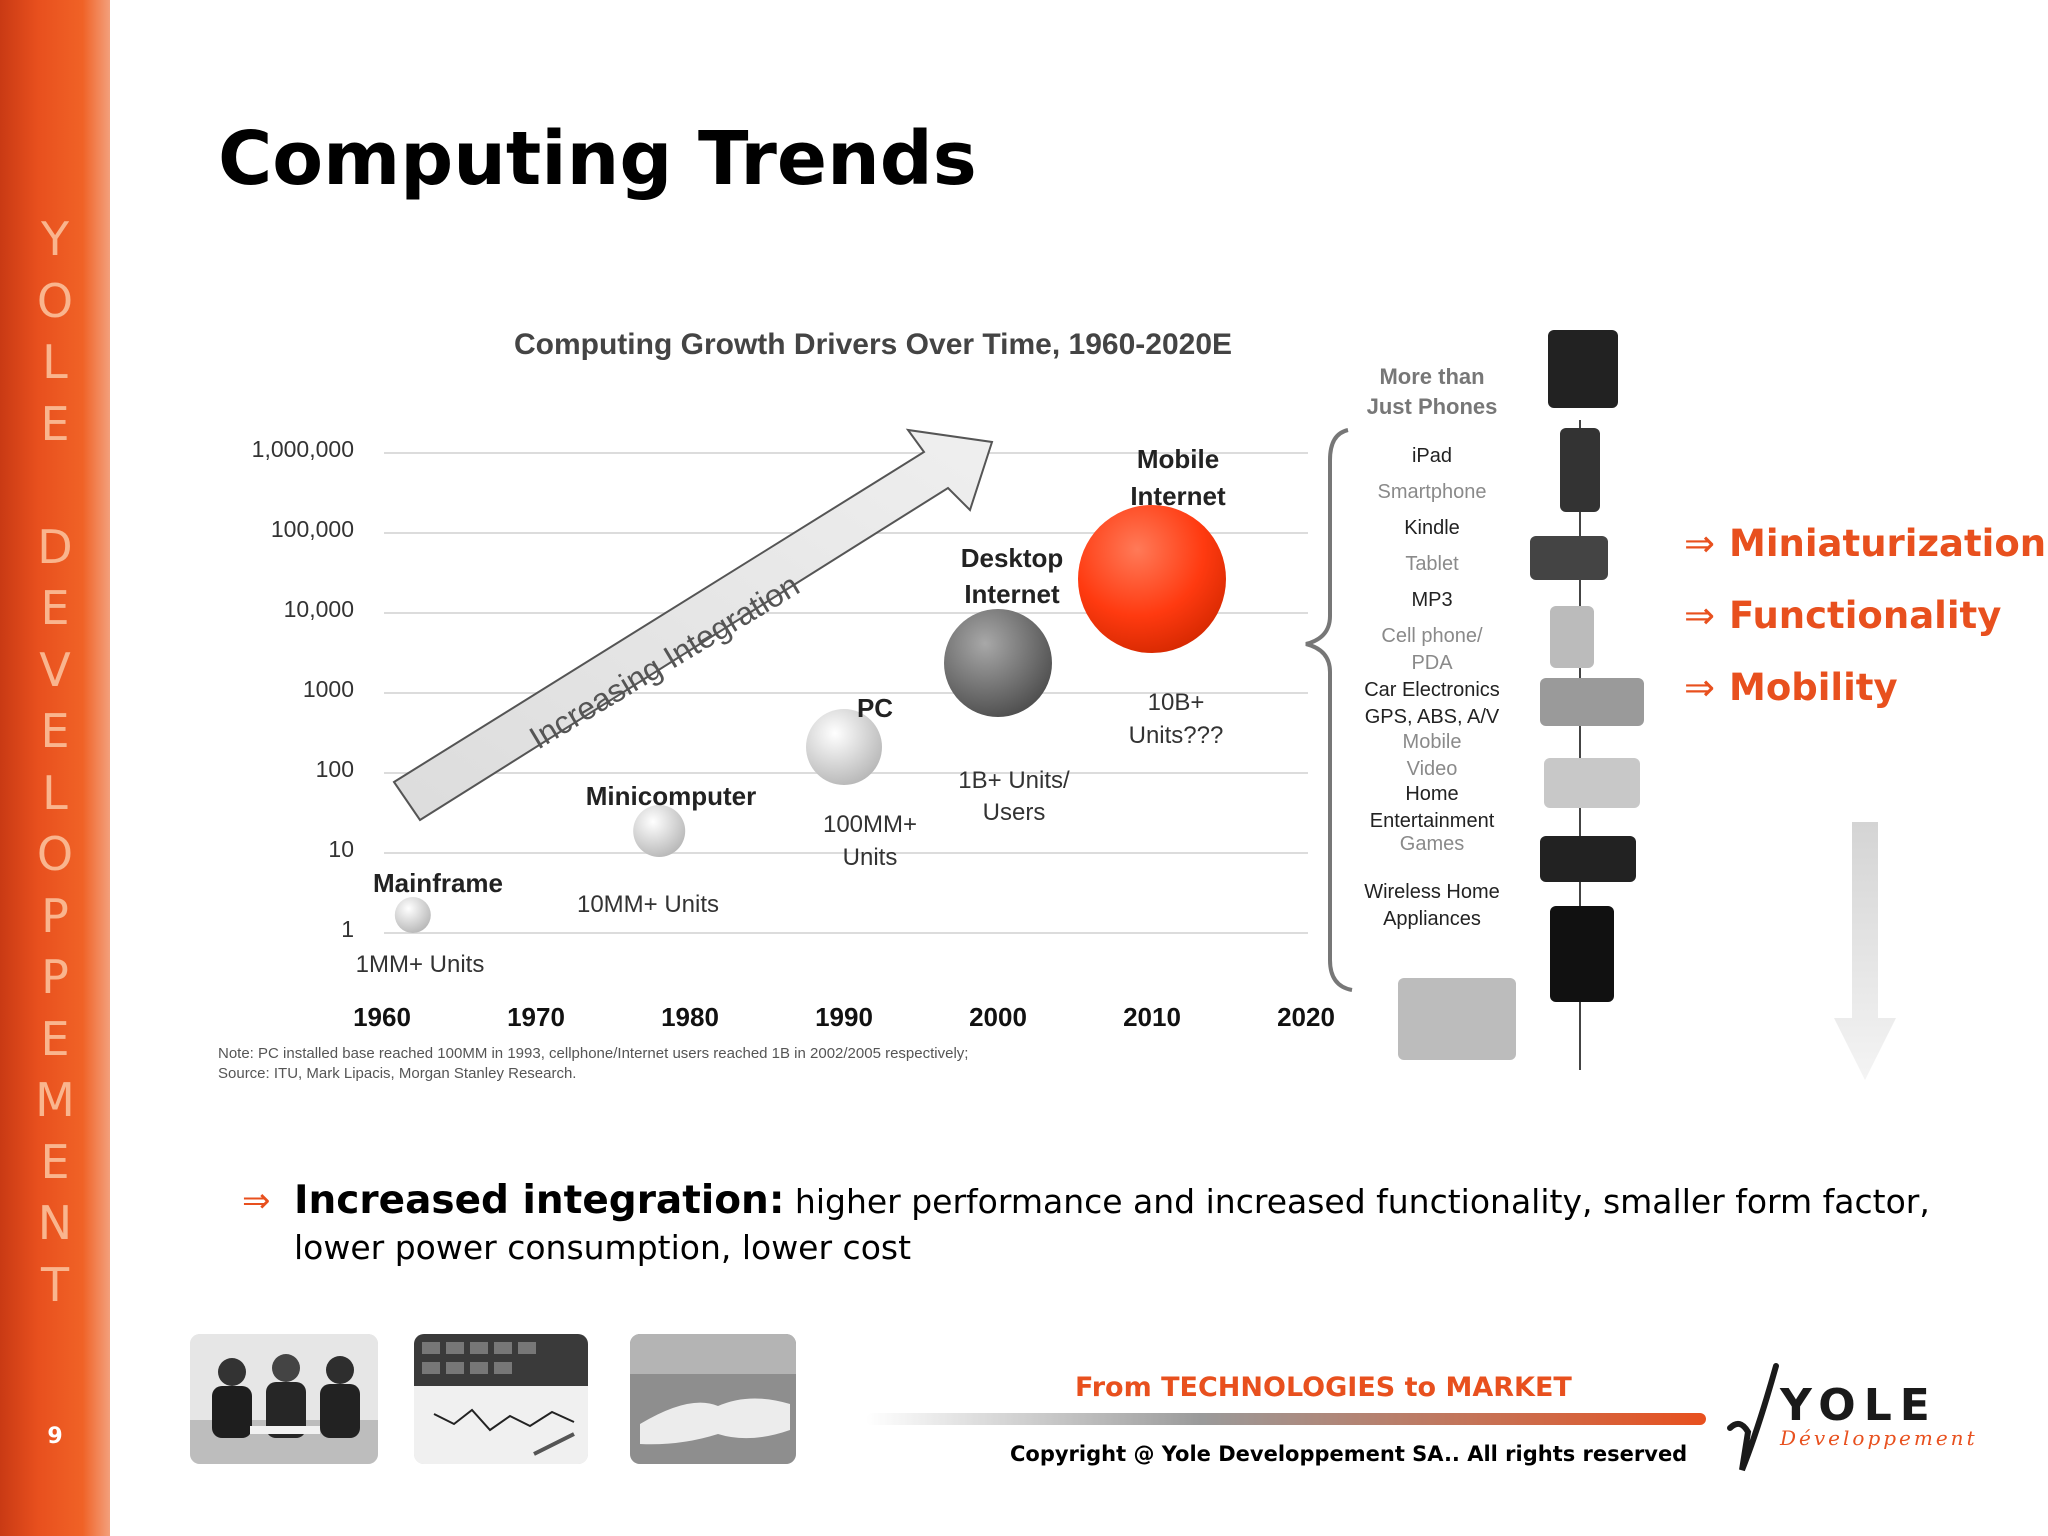 This screenshot has height=1536, width=2048. What do you see at coordinates (648, 904) in the screenshot?
I see `series-units: 10MM+ Units` at bounding box center [648, 904].